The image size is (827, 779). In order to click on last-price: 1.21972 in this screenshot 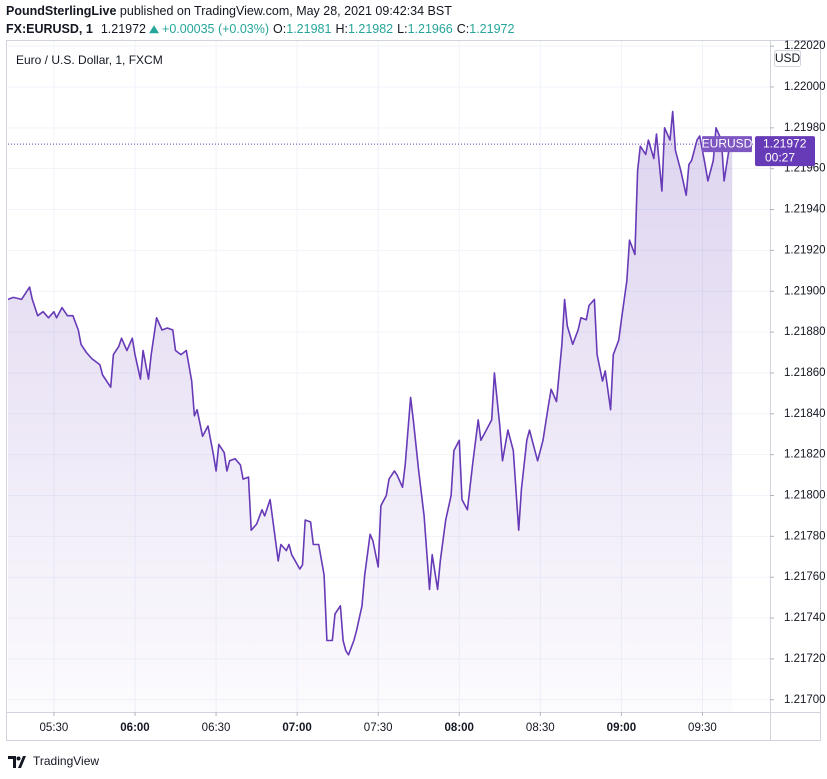, I will do `click(785, 143)`.